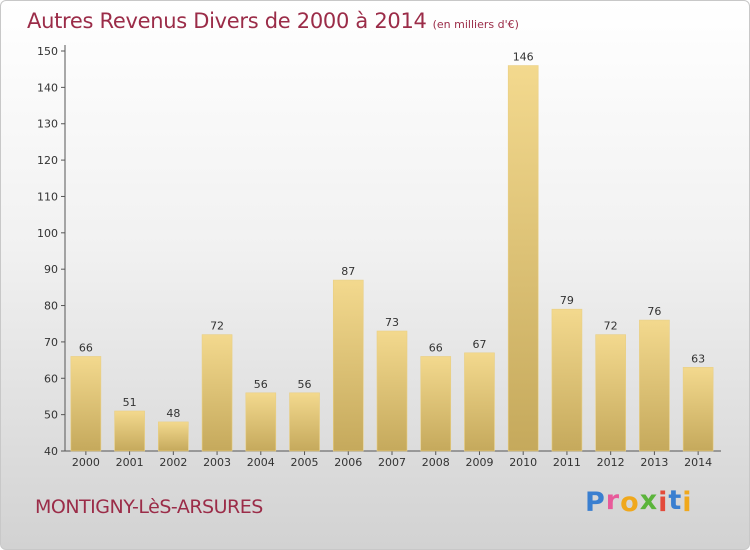  What do you see at coordinates (610, 393) in the screenshot?
I see `bar-2012` at bounding box center [610, 393].